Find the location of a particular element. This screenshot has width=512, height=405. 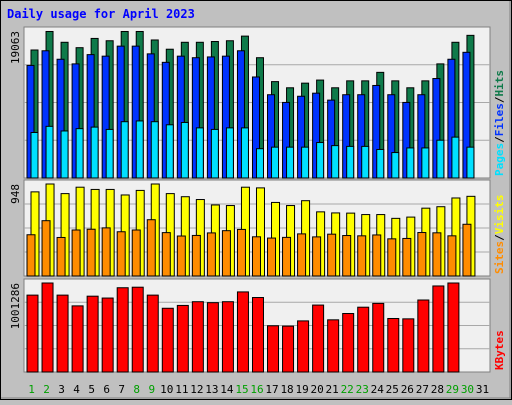

x-tick-label-7: 7 is located at coordinates (121, 389).